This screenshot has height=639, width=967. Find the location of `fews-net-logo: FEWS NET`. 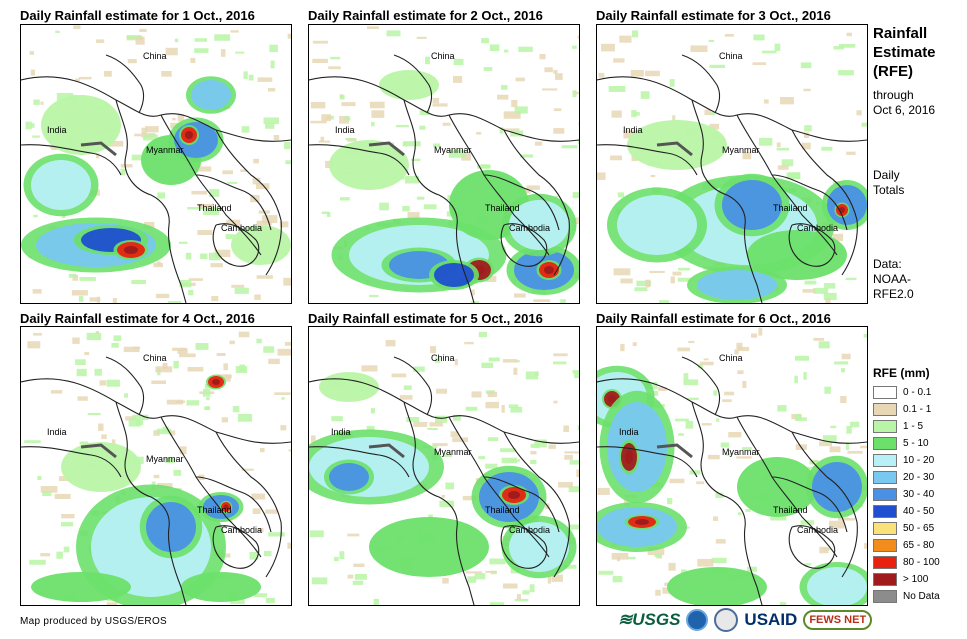

fews-net-logo: FEWS NET is located at coordinates (838, 620).